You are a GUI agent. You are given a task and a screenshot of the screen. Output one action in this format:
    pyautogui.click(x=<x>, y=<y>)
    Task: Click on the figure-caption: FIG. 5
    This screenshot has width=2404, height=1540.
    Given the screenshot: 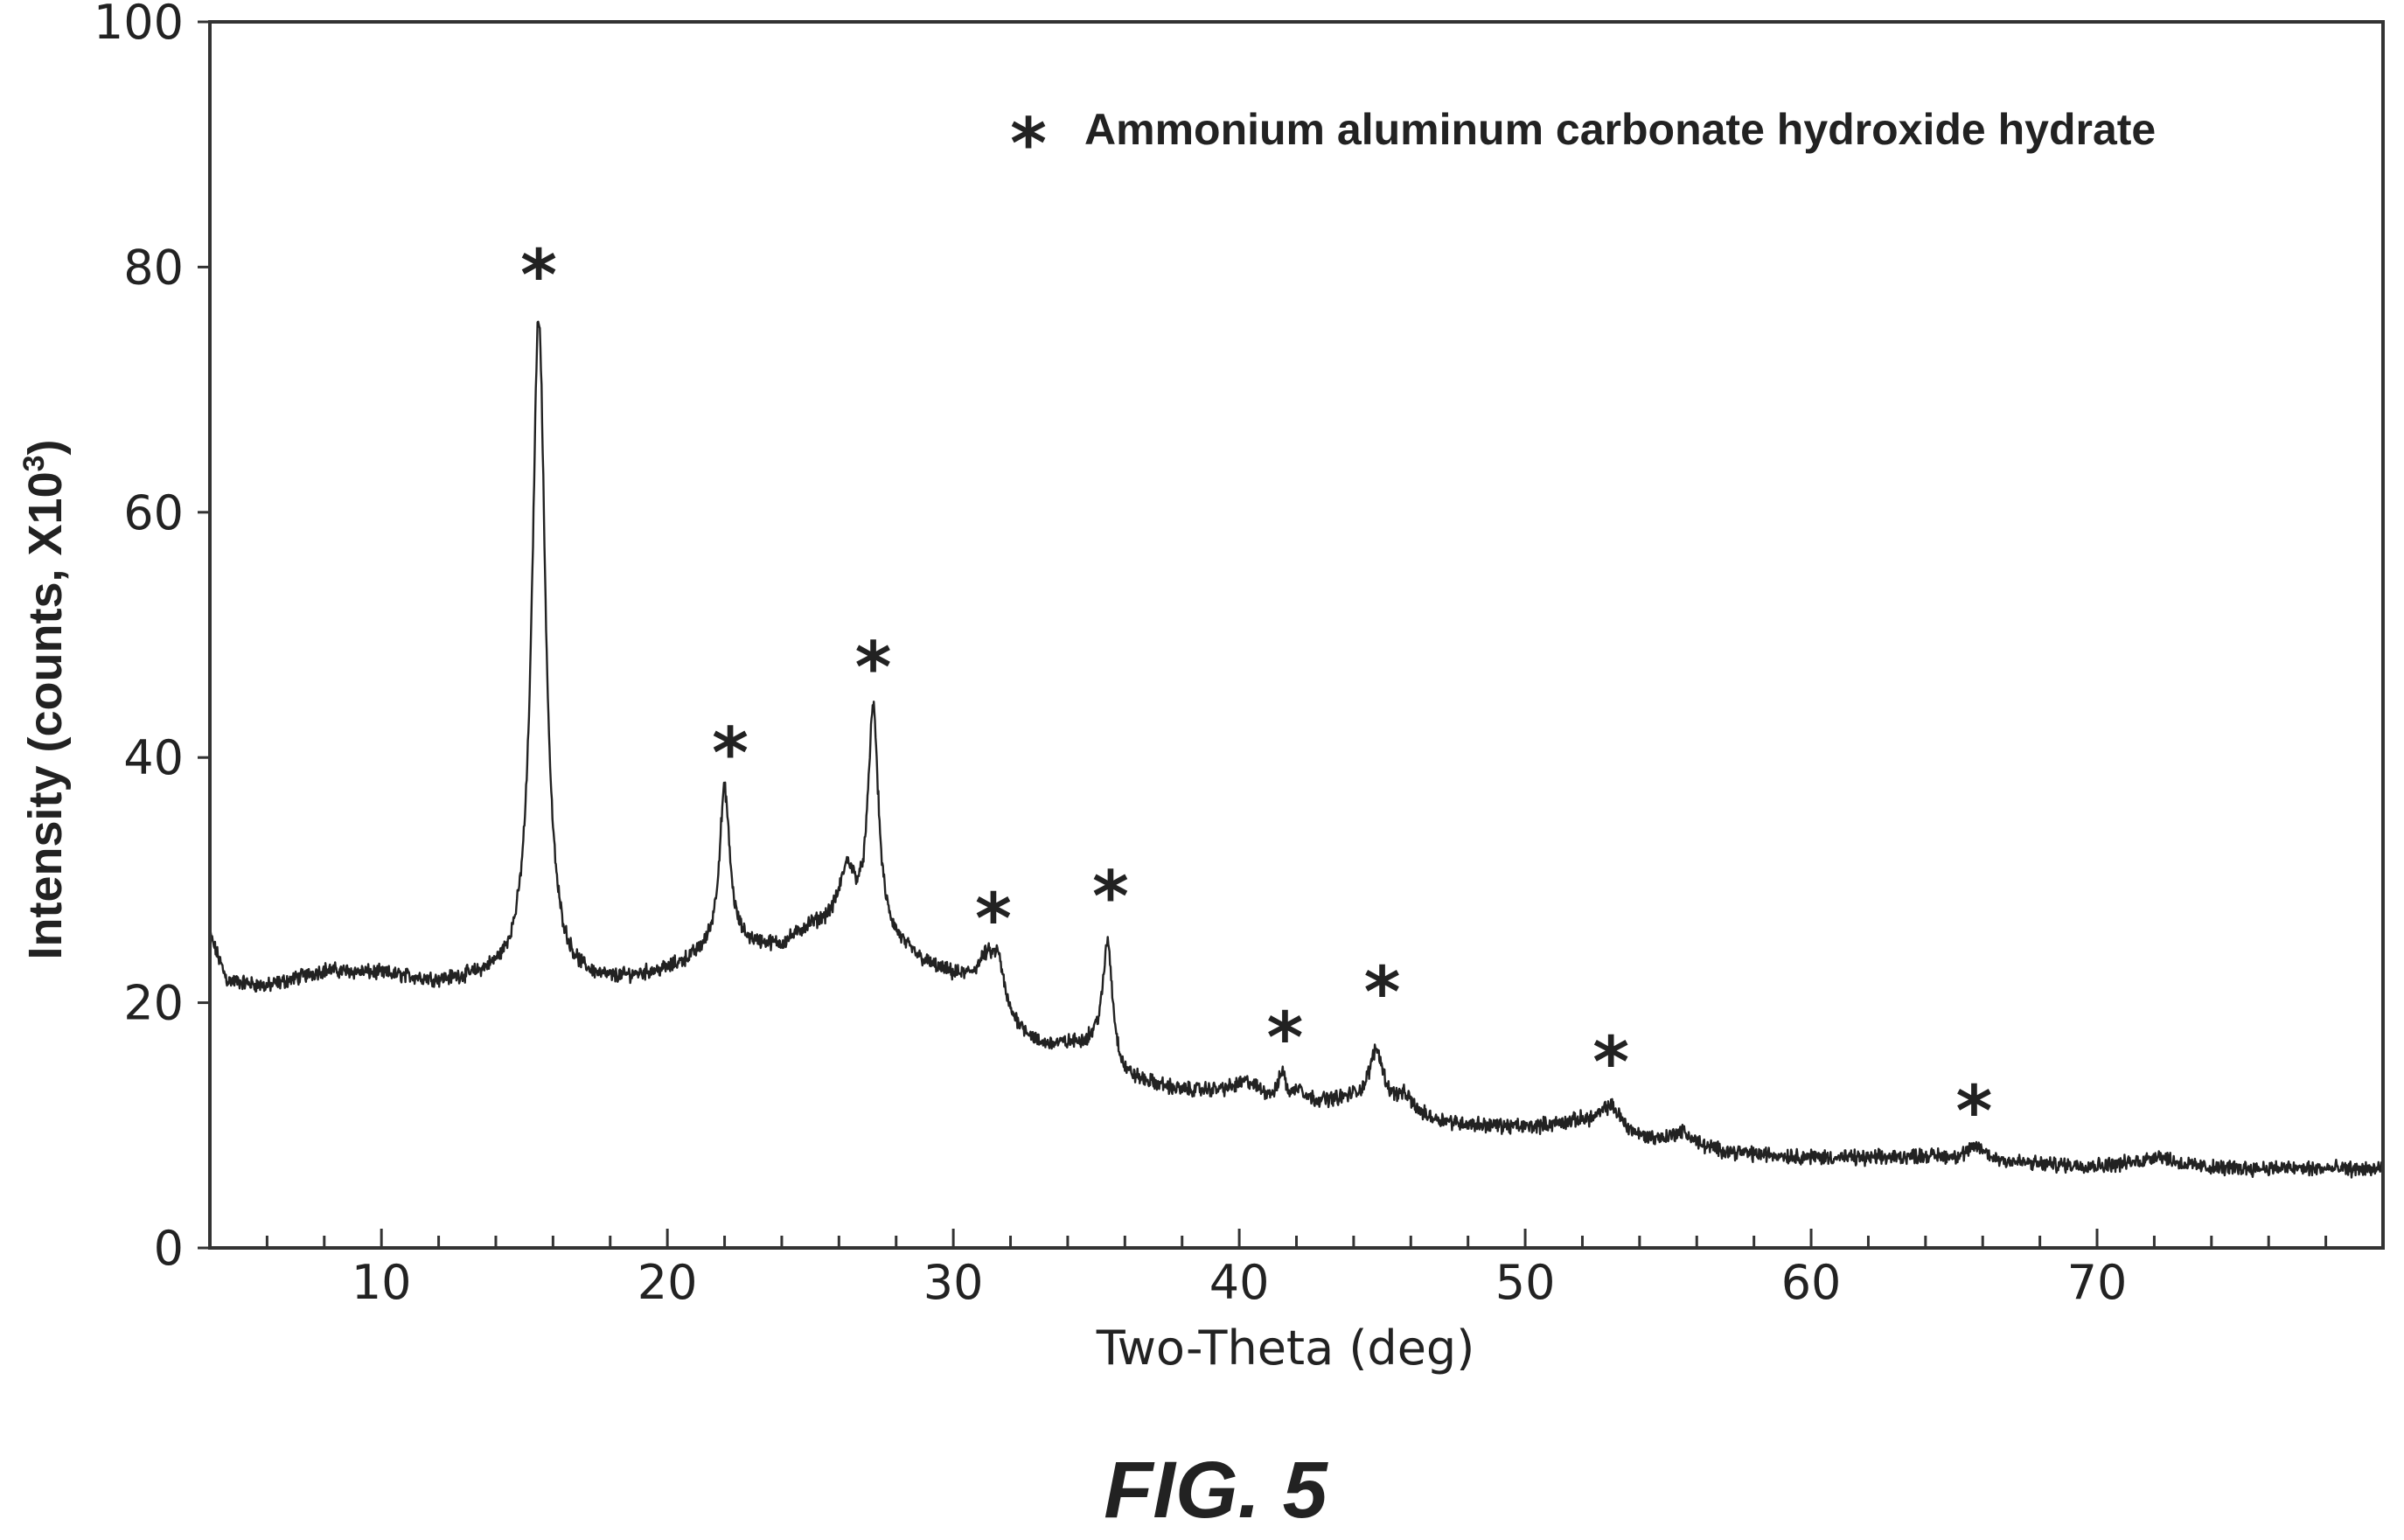 What is the action you would take?
    pyautogui.click(x=1216, y=1491)
    